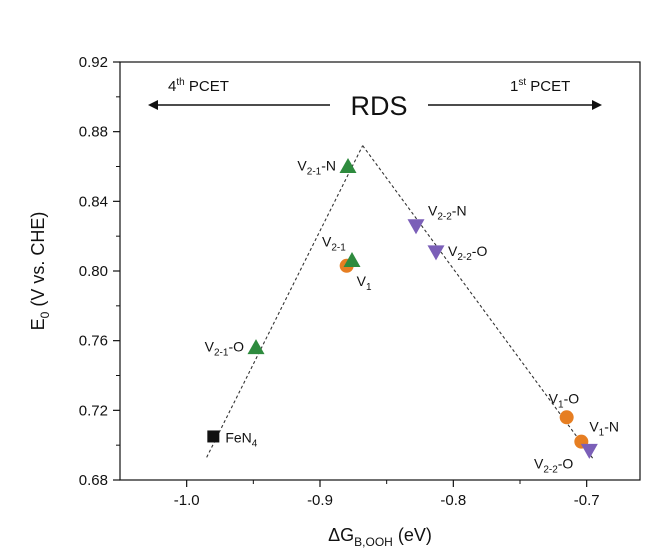 Image resolution: width=656 pixels, height=554 pixels. What do you see at coordinates (153, 105) in the screenshot?
I see `rds-arrowhead-left` at bounding box center [153, 105].